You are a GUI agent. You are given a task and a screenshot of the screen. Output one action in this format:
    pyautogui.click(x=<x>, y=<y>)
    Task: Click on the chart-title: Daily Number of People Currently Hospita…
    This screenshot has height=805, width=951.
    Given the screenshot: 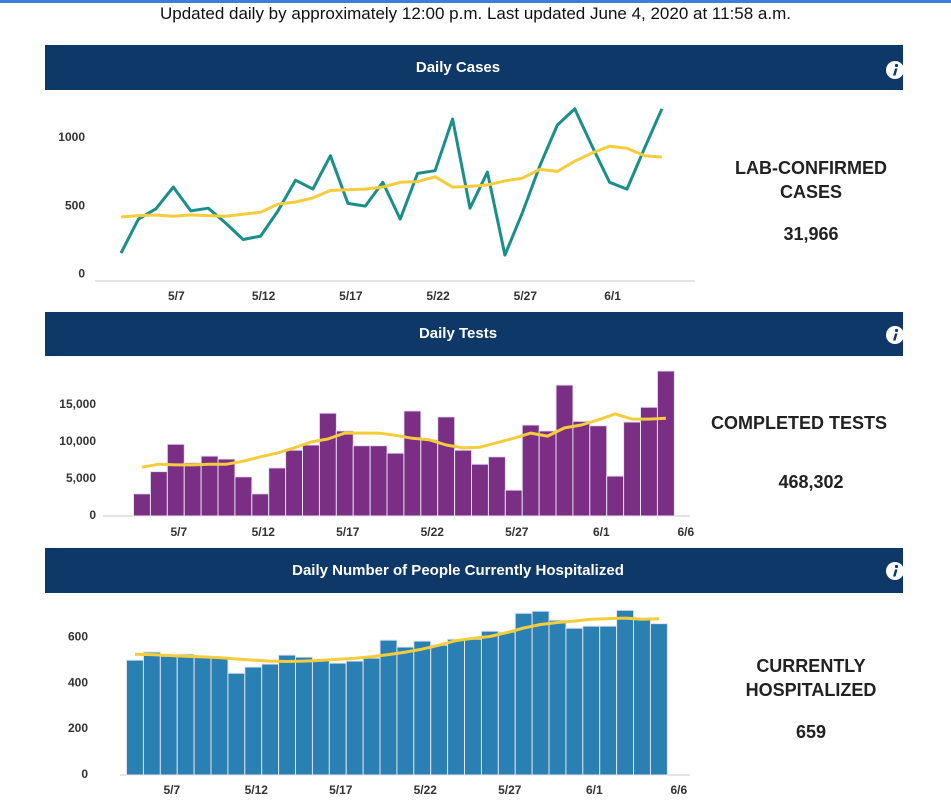 What is the action you would take?
    pyautogui.click(x=458, y=570)
    